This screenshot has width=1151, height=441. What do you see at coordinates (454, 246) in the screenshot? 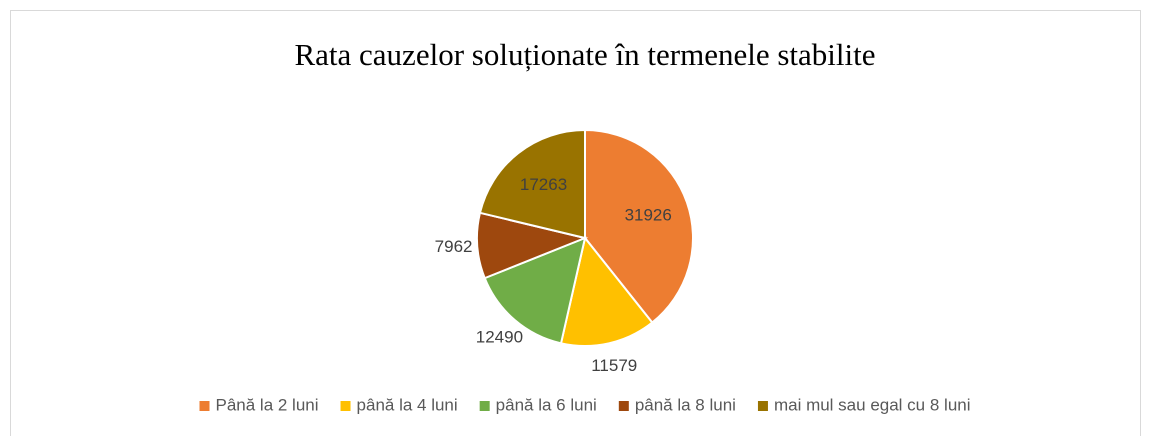
I see `data-label: 7962` at bounding box center [454, 246].